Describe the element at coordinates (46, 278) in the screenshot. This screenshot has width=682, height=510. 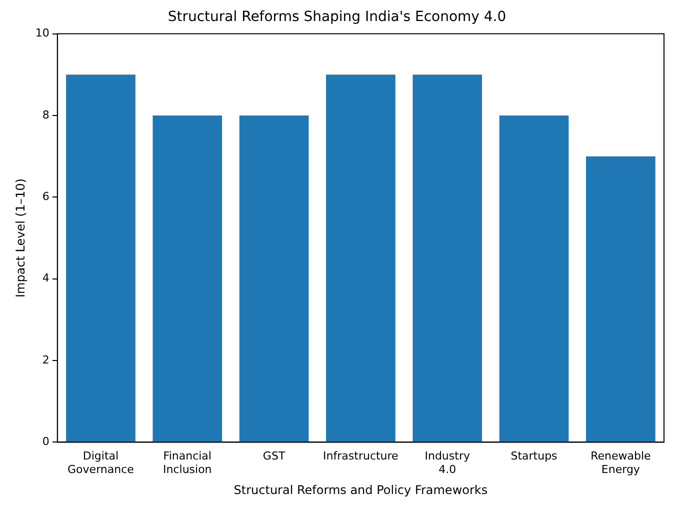
I see `y-tick-label: 4` at that location.